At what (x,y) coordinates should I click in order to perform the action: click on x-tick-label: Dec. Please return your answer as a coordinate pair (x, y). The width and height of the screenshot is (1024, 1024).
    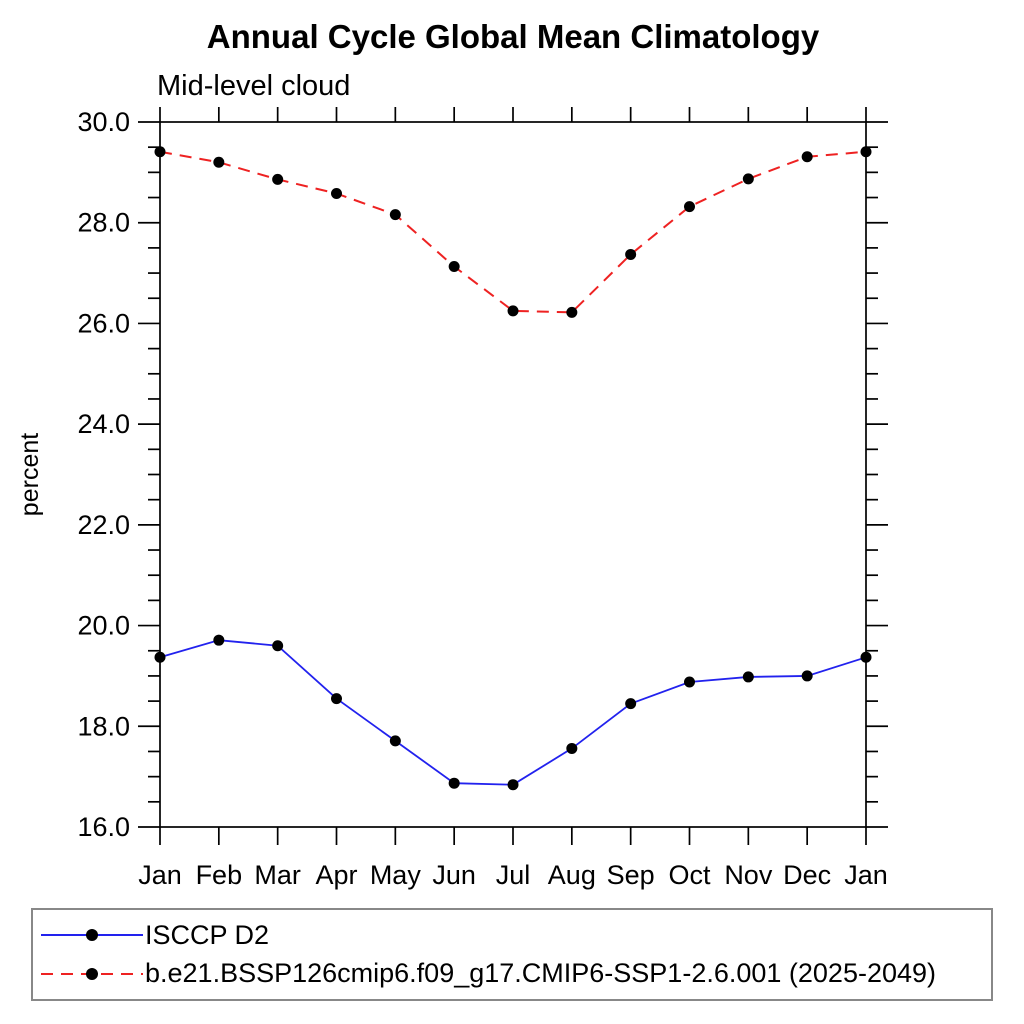
    Looking at the image, I should click on (807, 875).